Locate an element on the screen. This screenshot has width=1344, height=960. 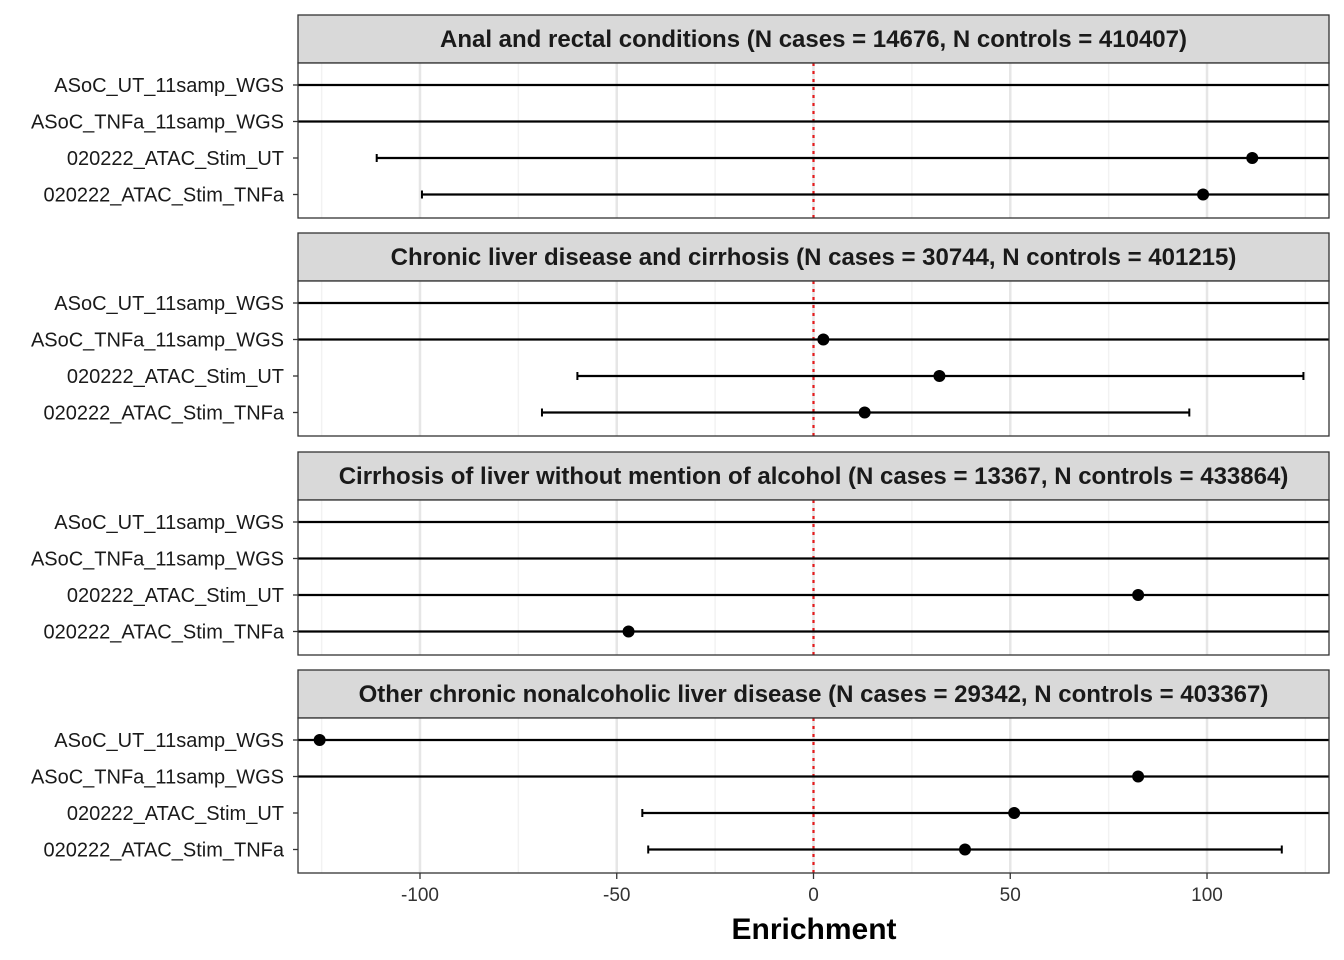
x-axis: -100 -50 0 50 100 is located at coordinates (812, 889).